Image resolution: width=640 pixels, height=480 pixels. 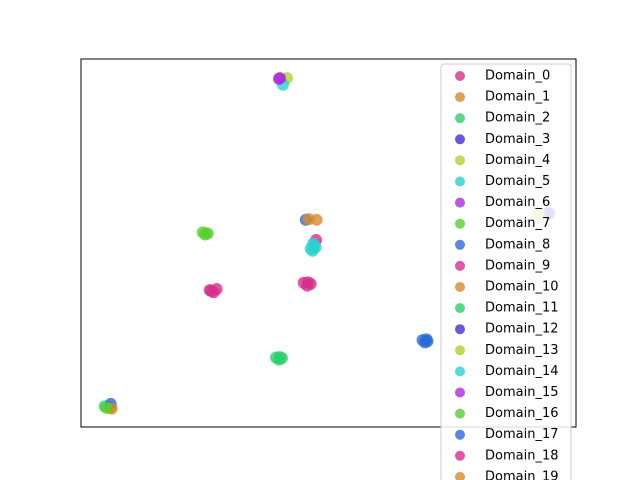 What do you see at coordinates (517, 202) in the screenshot?
I see `legend-label: Domain_6` at bounding box center [517, 202].